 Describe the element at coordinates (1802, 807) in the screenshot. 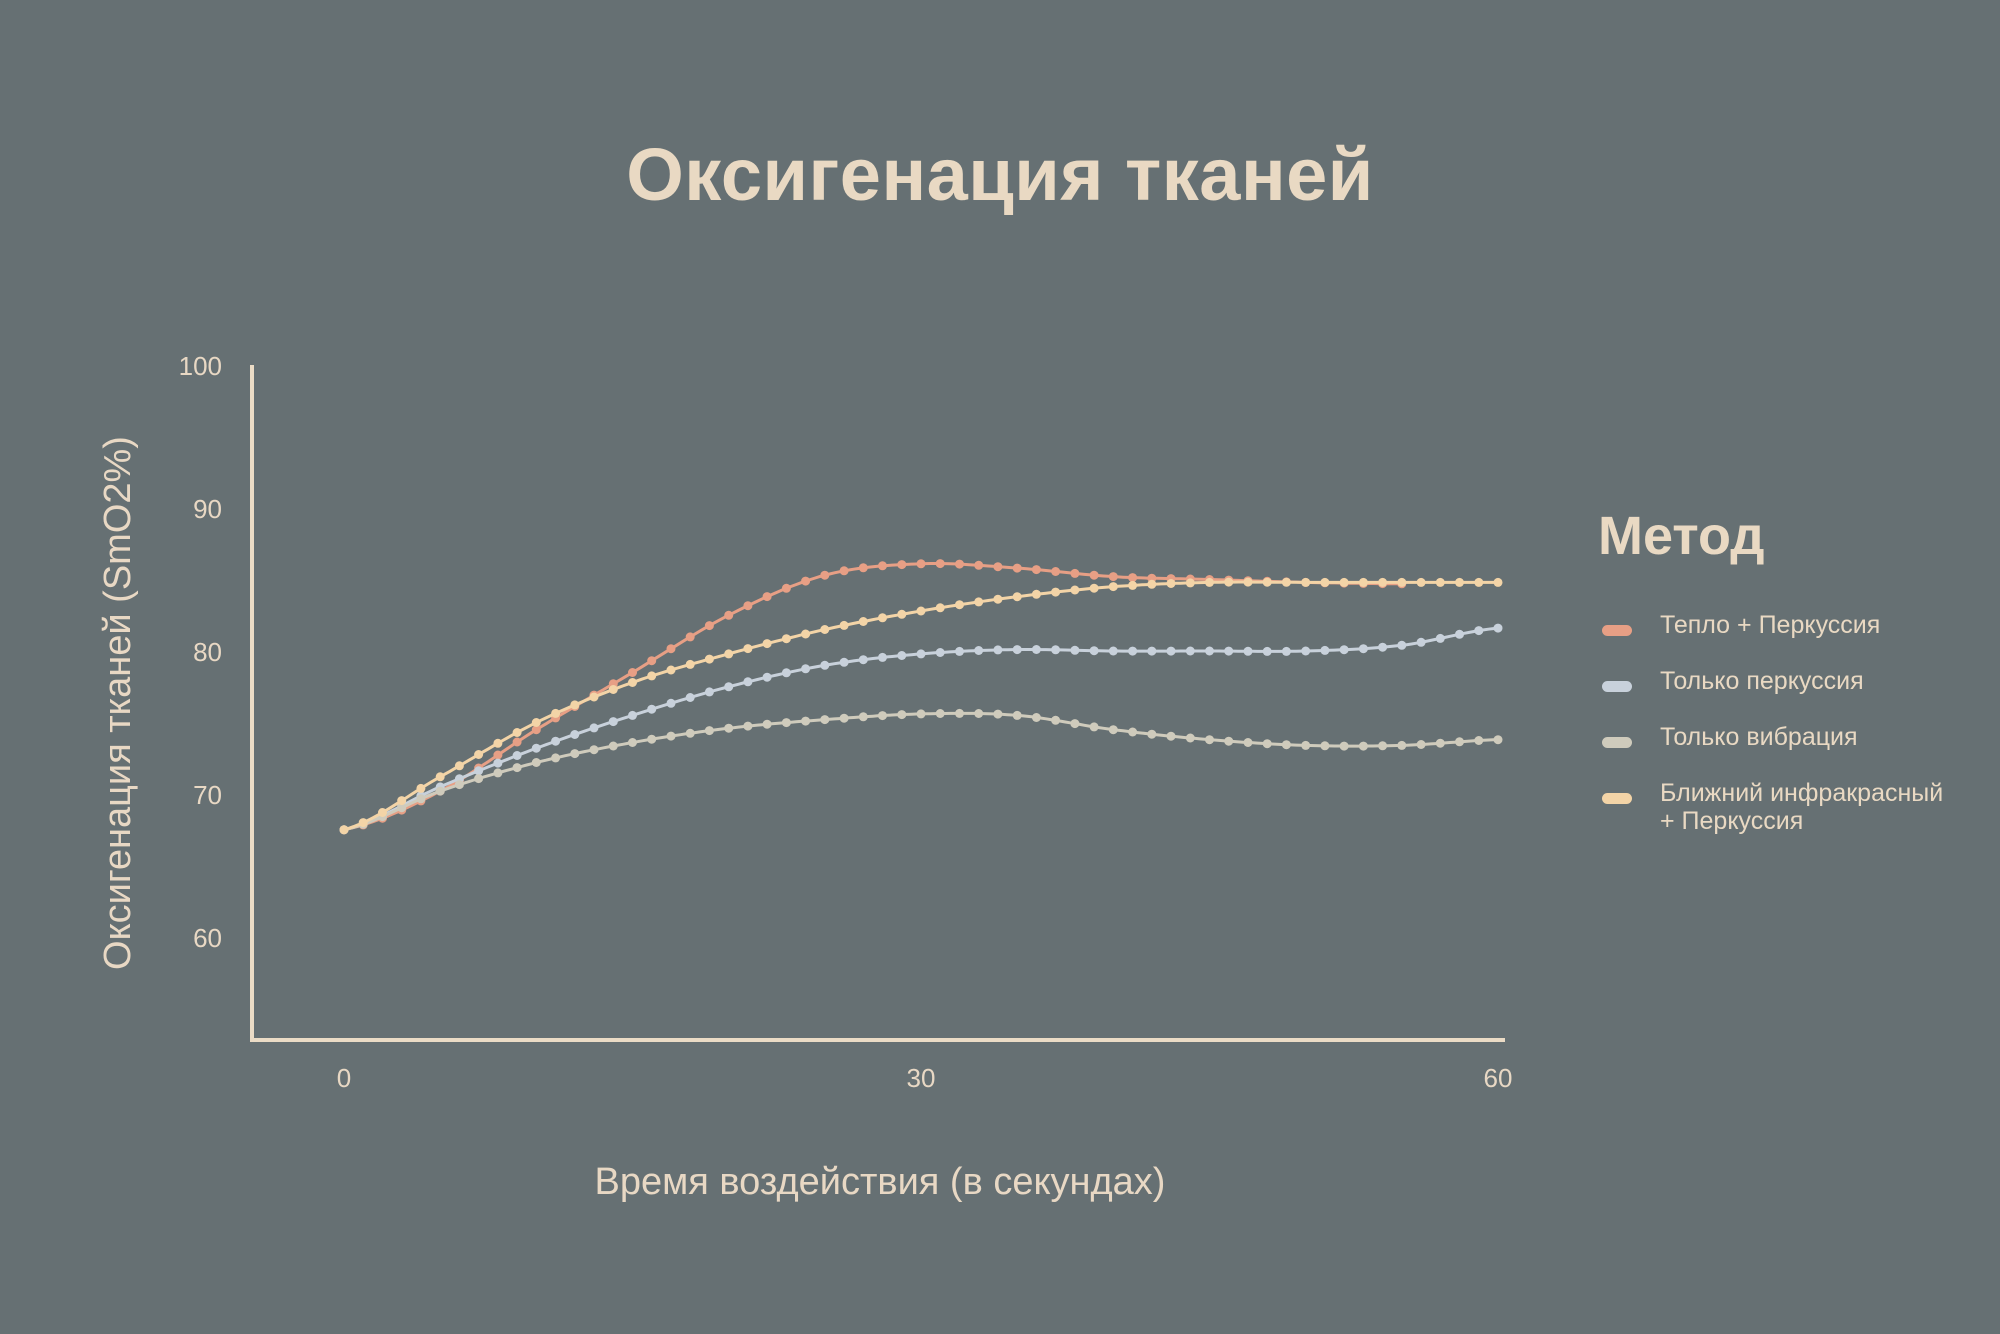

I see `legend-label: Ближний инфракрасный + Перкуссия` at that location.